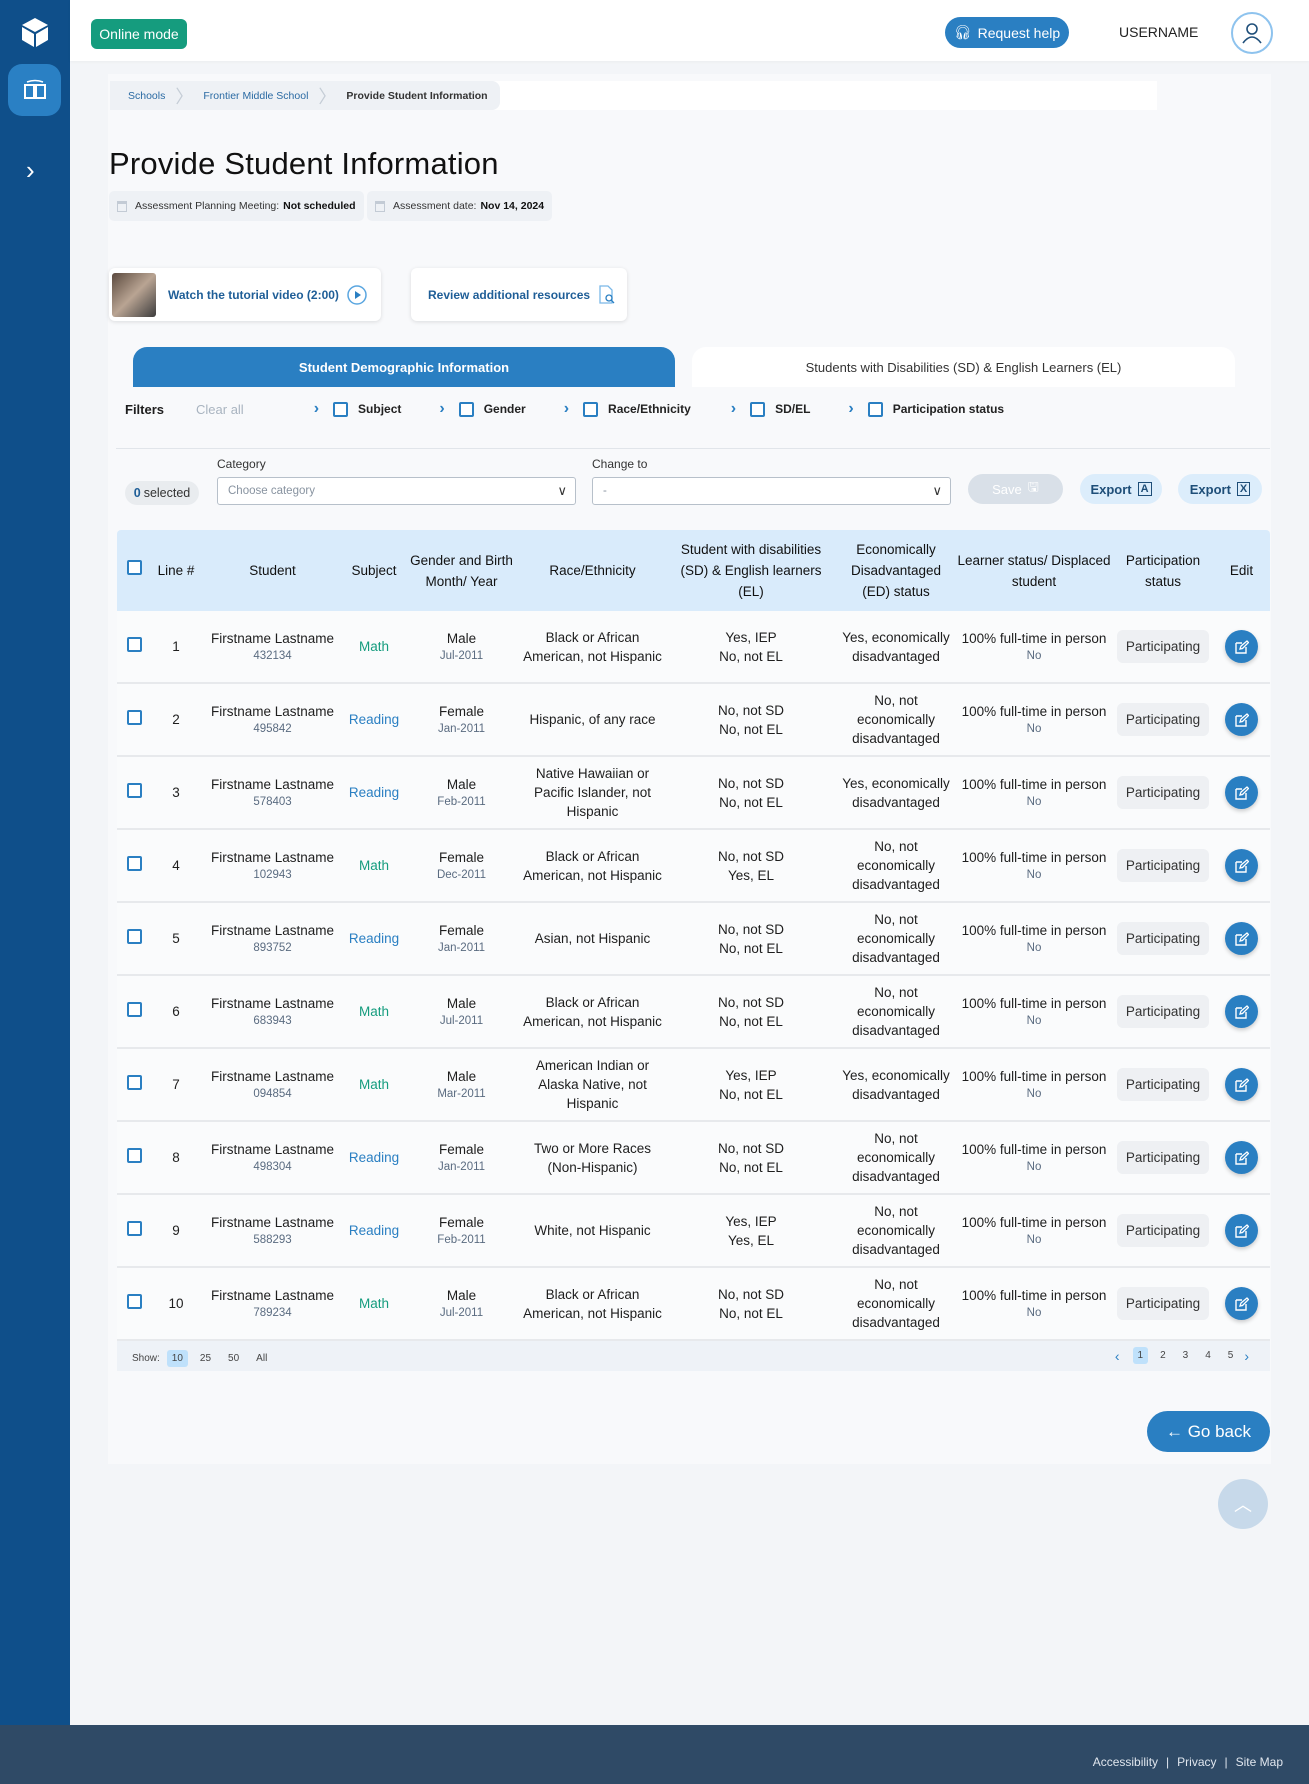 The height and width of the screenshot is (1784, 1309). I want to click on student-name: Firstname Lastname, so click(272, 1003).